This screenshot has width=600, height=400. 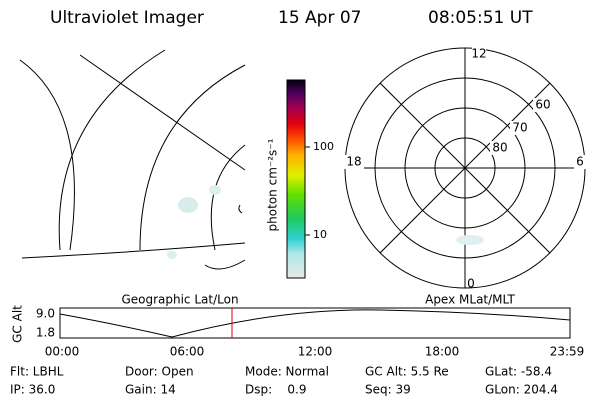 What do you see at coordinates (480, 18) in the screenshot?
I see `time: 08:05:51 UT` at bounding box center [480, 18].